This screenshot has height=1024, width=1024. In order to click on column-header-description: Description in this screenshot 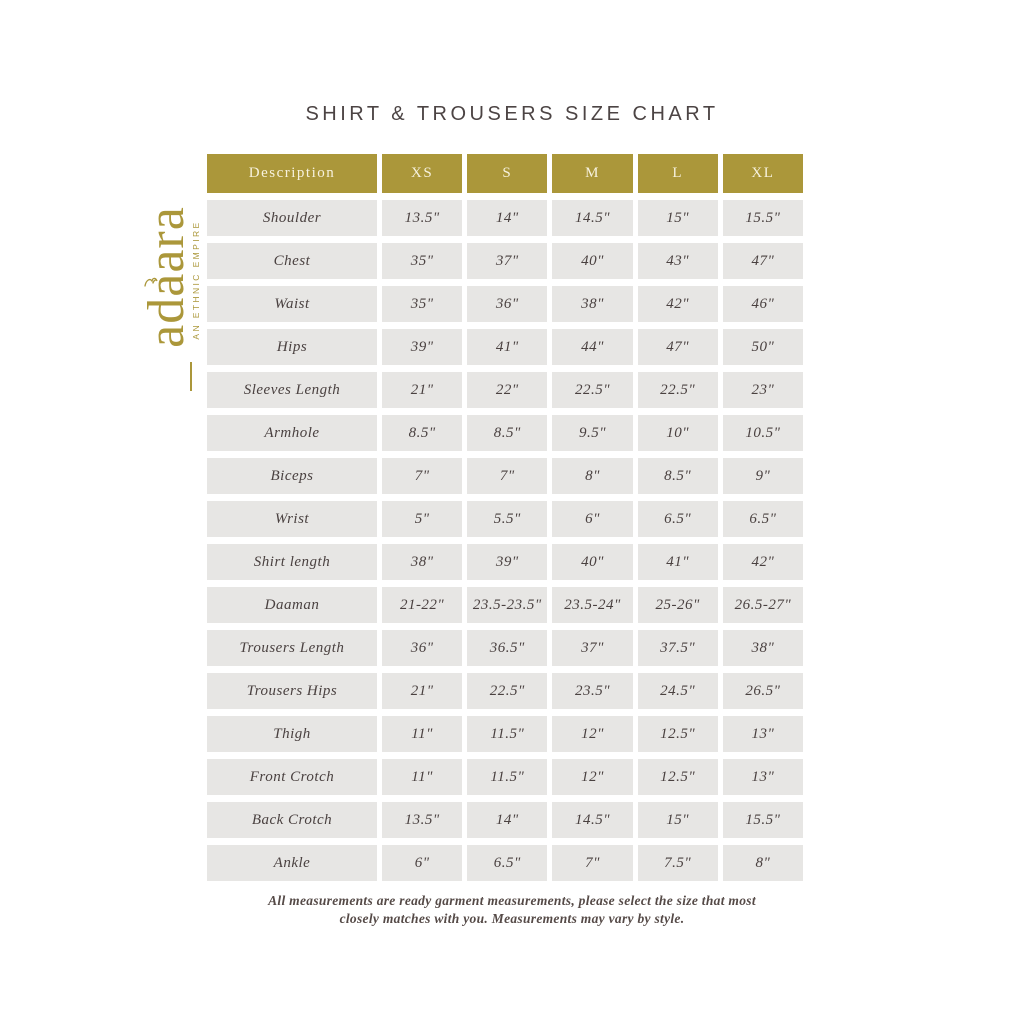, I will do `click(292, 173)`.